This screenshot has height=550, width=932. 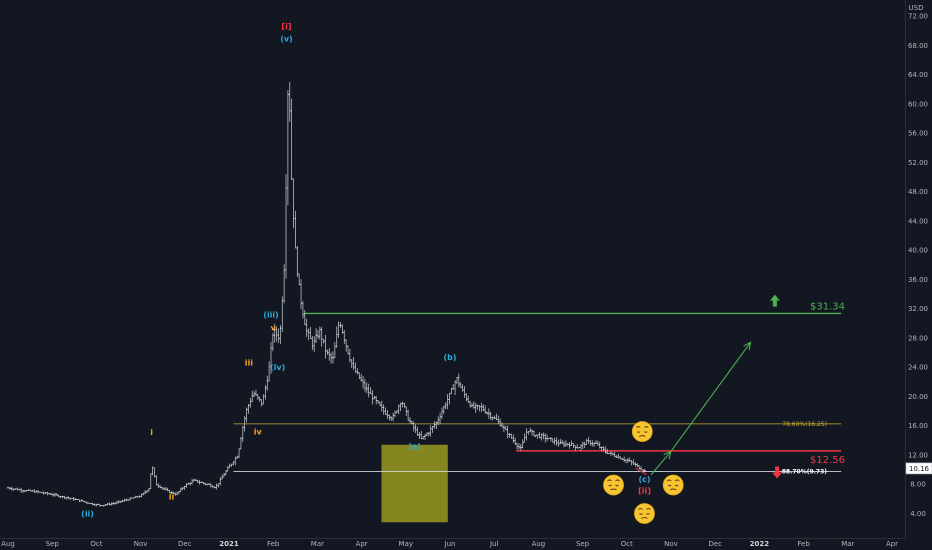 I want to click on x-tick-label: Jun, so click(x=450, y=544).